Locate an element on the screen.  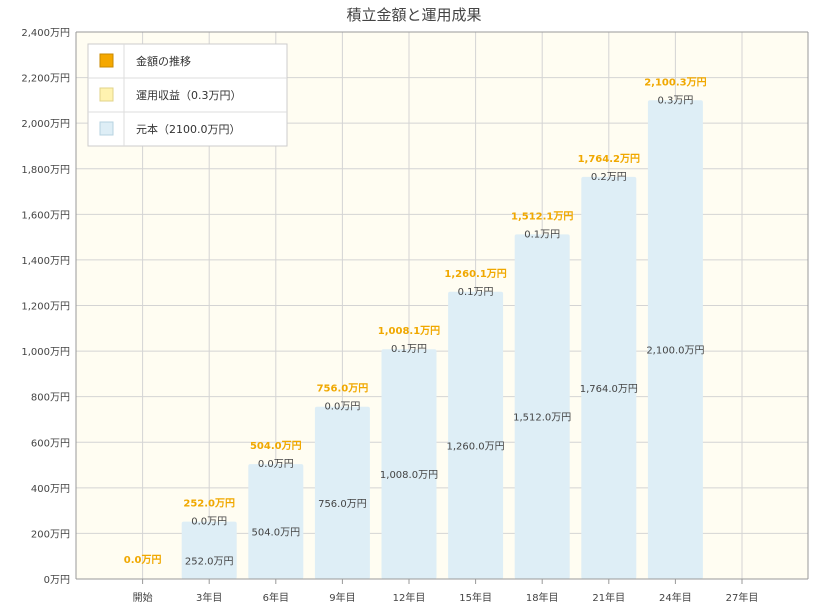
y-tick-label: 200万円 is located at coordinates (50, 534).